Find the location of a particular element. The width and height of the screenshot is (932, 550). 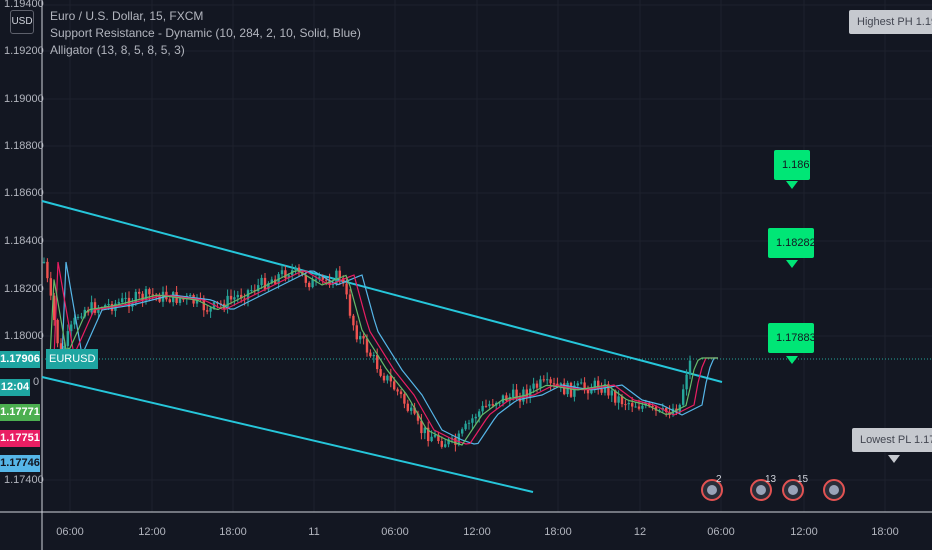

us-flag-event-icon: 13 is located at coordinates (763, 487).